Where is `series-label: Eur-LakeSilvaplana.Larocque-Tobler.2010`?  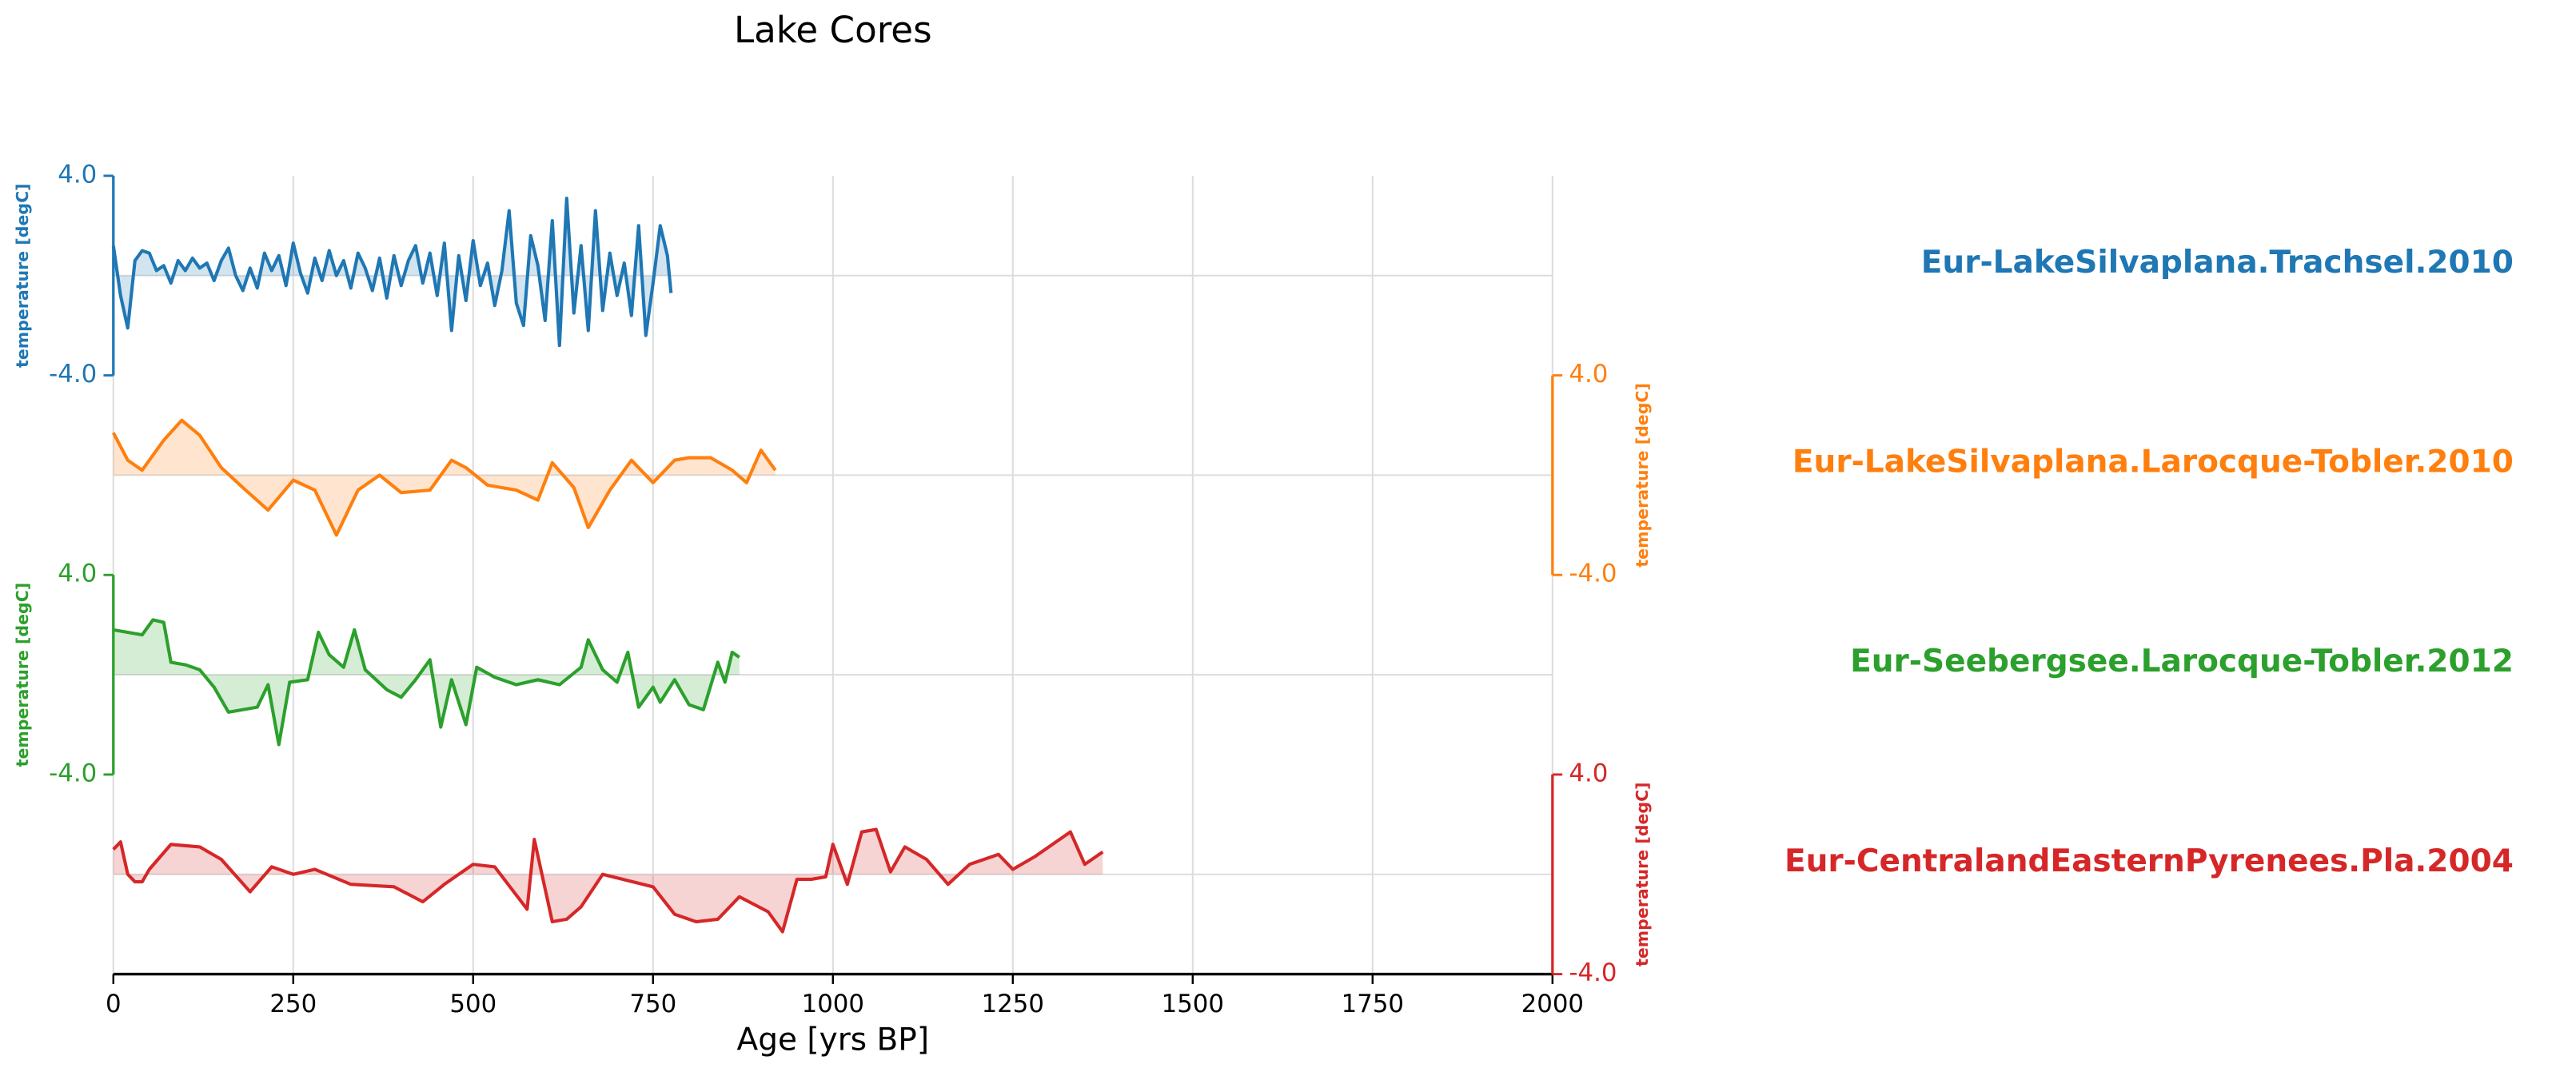
series-label: Eur-LakeSilvaplana.Larocque-Tobler.2010 is located at coordinates (2153, 462).